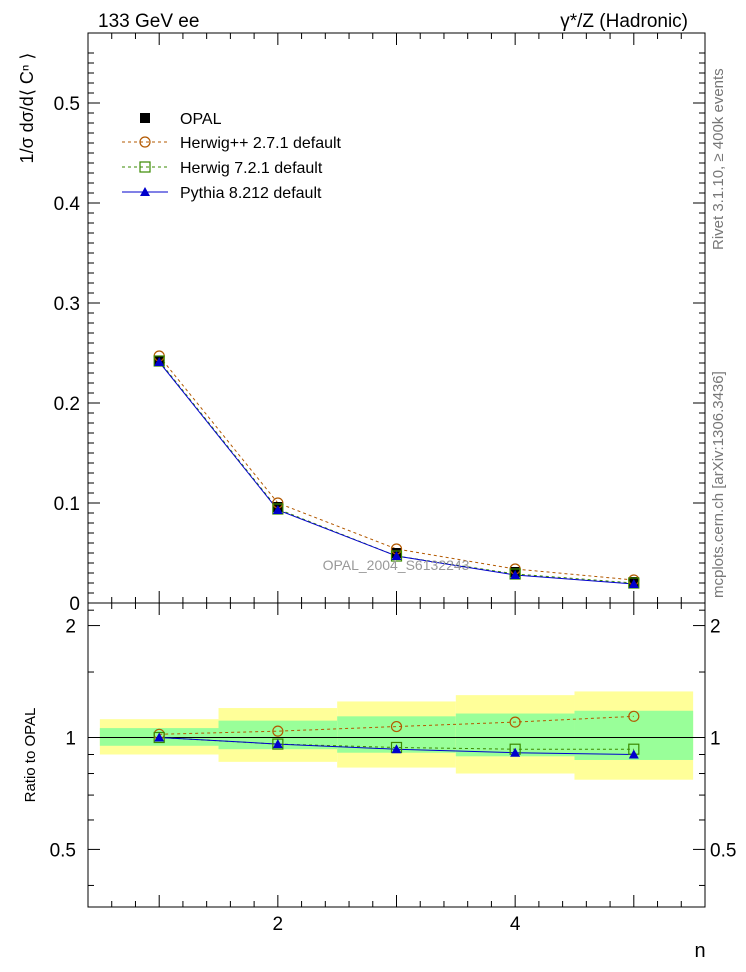 This screenshot has height=972, width=746. I want to click on x-axis-label: n, so click(699, 951).